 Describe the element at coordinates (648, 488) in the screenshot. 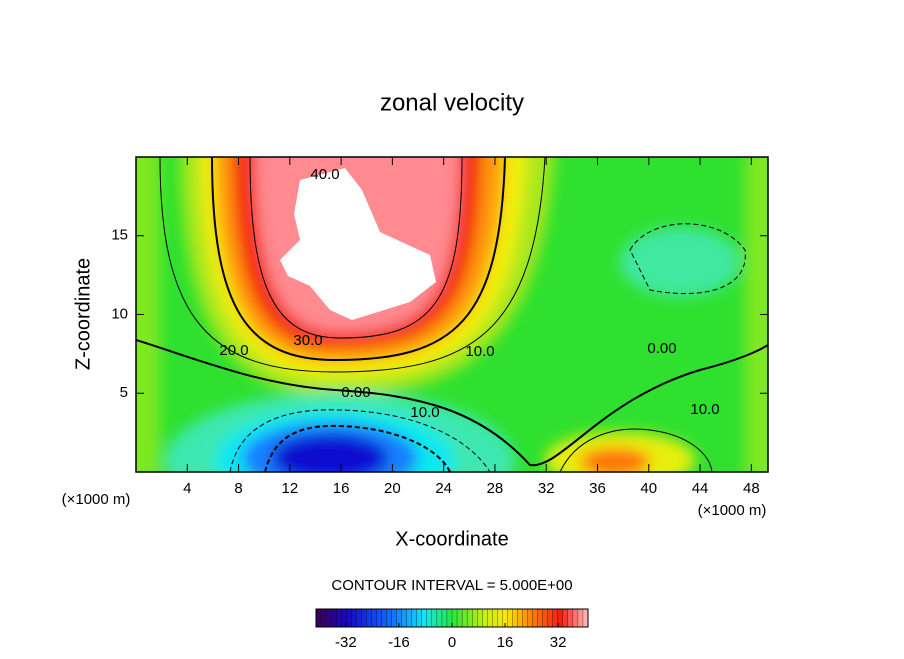

I see `x-tick-label: 40` at that location.